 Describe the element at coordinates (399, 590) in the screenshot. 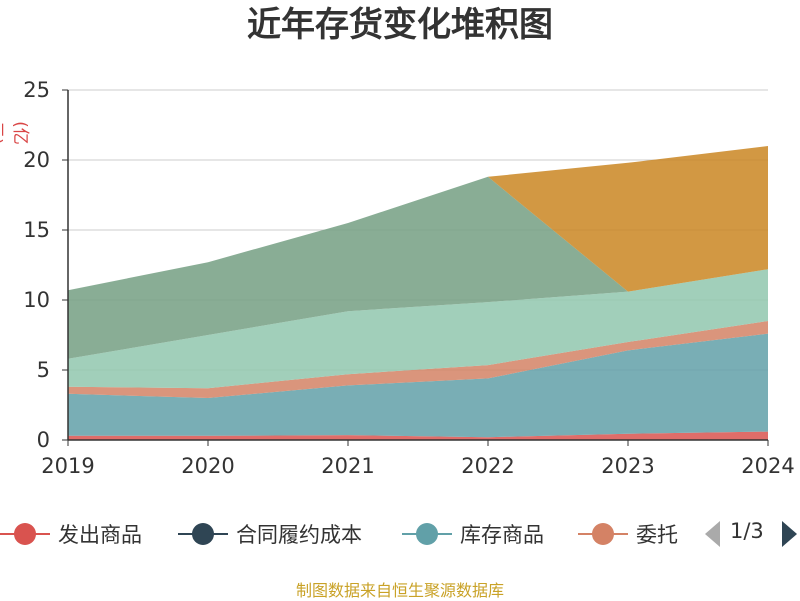

I see `data-source-note: 制图数据来自恒生聚源数据库` at that location.